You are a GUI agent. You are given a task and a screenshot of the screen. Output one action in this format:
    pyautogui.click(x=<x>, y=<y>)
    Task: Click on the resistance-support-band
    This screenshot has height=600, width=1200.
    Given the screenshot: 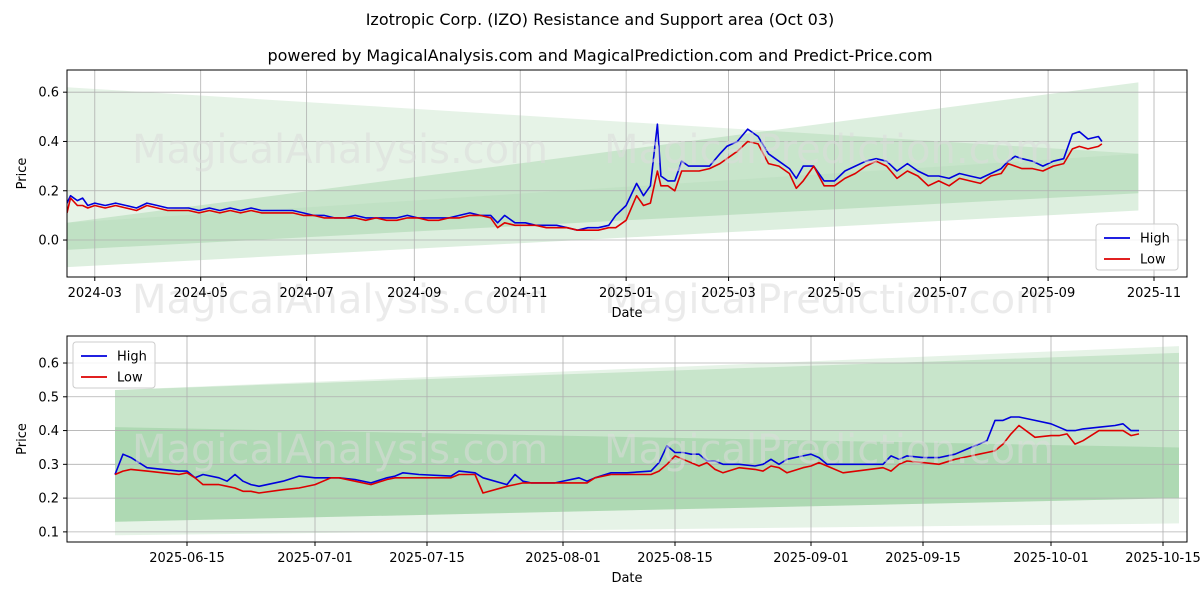 What is the action you would take?
    pyautogui.click(x=603, y=201)
    